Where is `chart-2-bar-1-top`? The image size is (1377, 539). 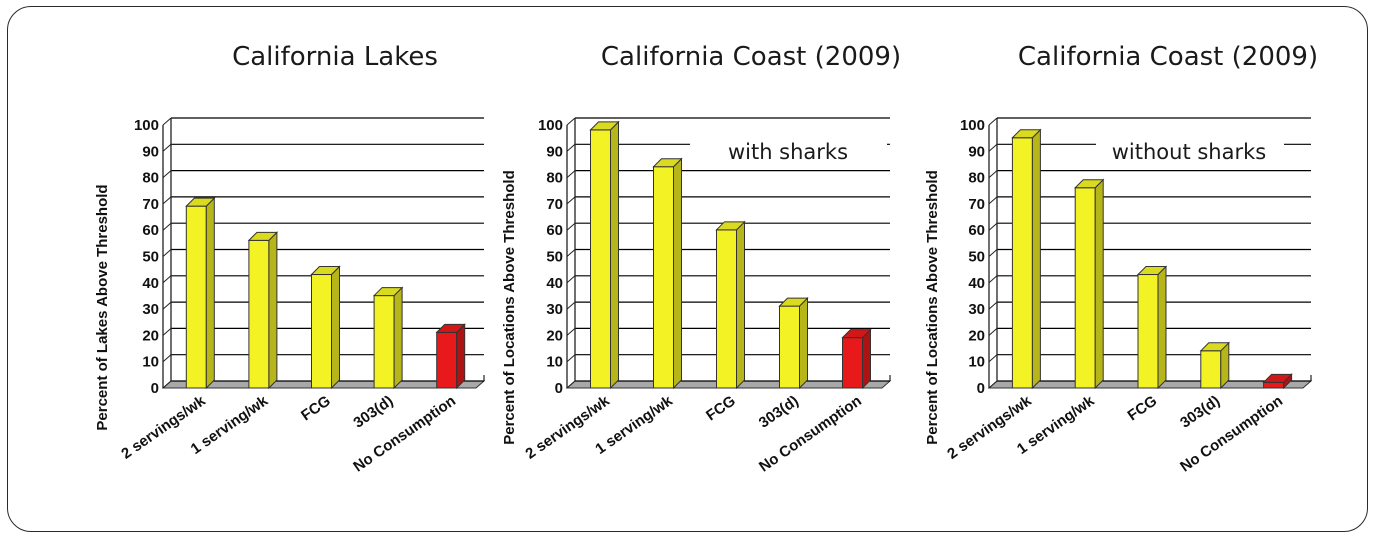 chart-2-bar-1-top is located at coordinates (1089, 184).